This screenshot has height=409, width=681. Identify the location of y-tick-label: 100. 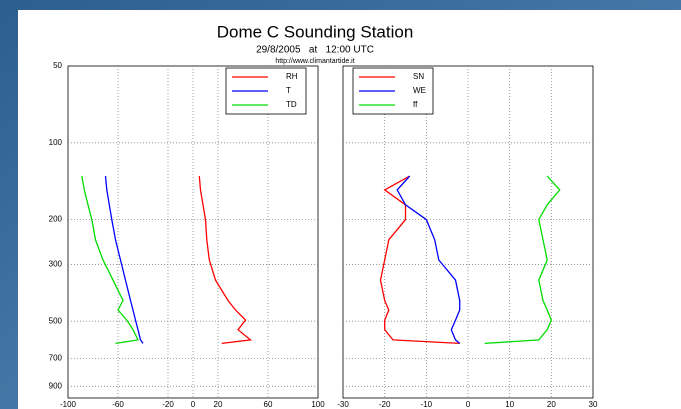
(56, 142).